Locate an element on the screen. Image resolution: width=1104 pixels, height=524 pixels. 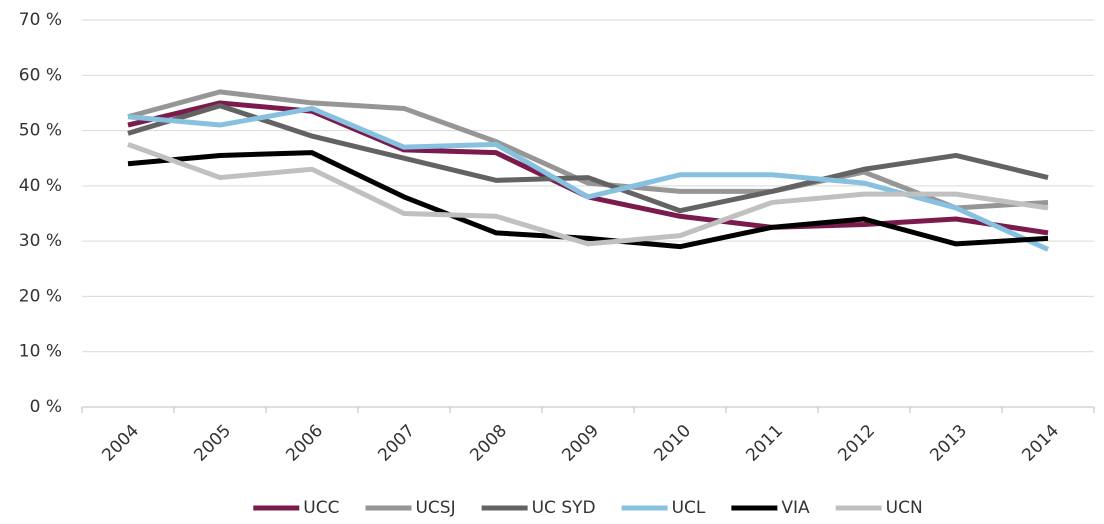
legend-label: UCL is located at coordinates (689, 508).